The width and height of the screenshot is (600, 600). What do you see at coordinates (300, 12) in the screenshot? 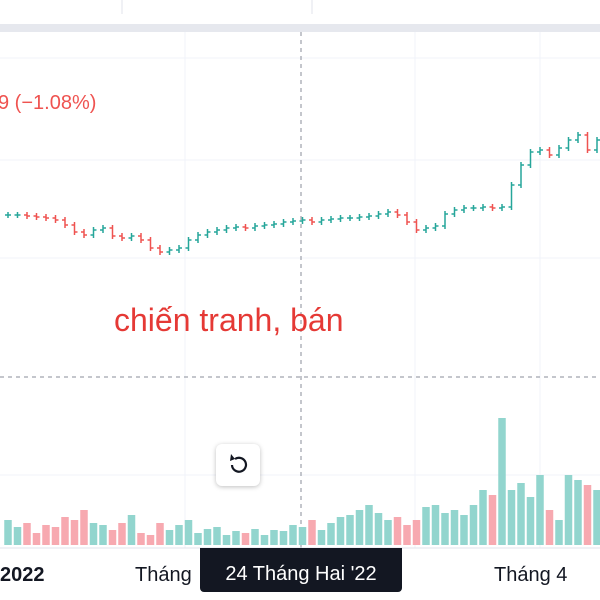
I see `toolbar` at bounding box center [300, 12].